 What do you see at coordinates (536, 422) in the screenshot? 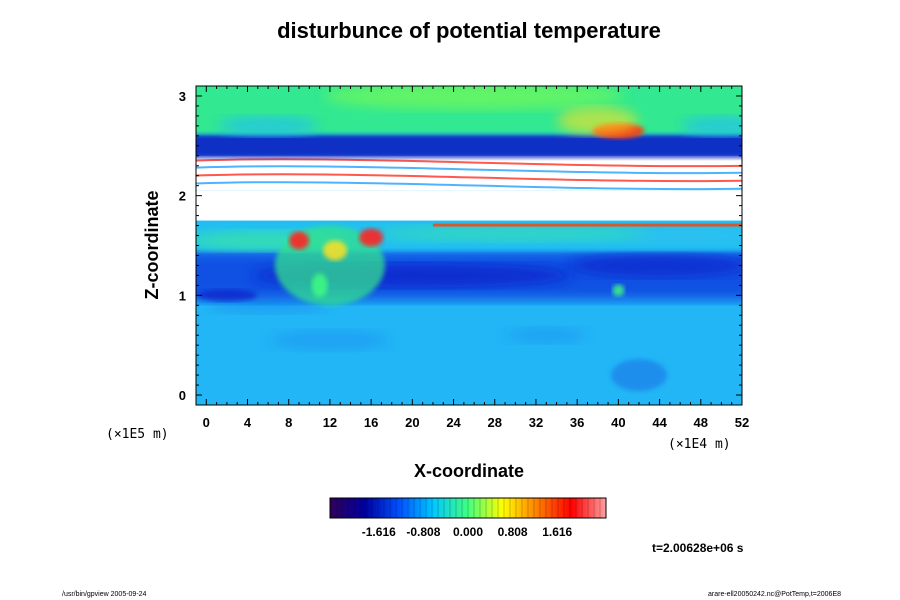
I see `x-tick-label: 32` at bounding box center [536, 422].